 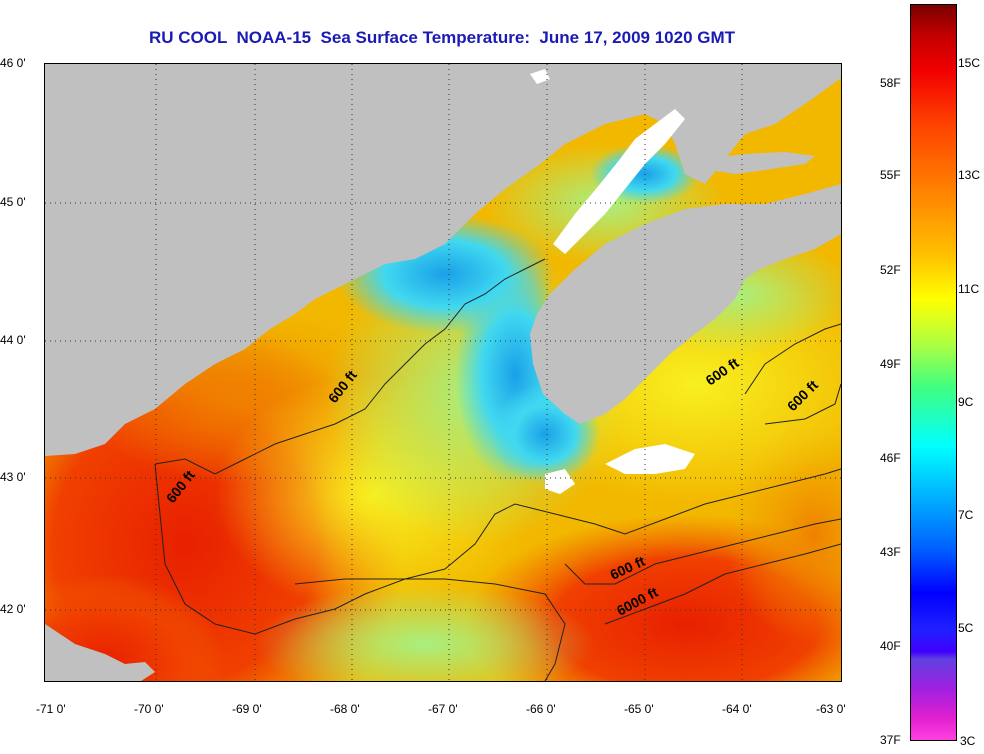 I want to click on colorbar-fahrenheit-label: 46F, so click(x=890, y=458).